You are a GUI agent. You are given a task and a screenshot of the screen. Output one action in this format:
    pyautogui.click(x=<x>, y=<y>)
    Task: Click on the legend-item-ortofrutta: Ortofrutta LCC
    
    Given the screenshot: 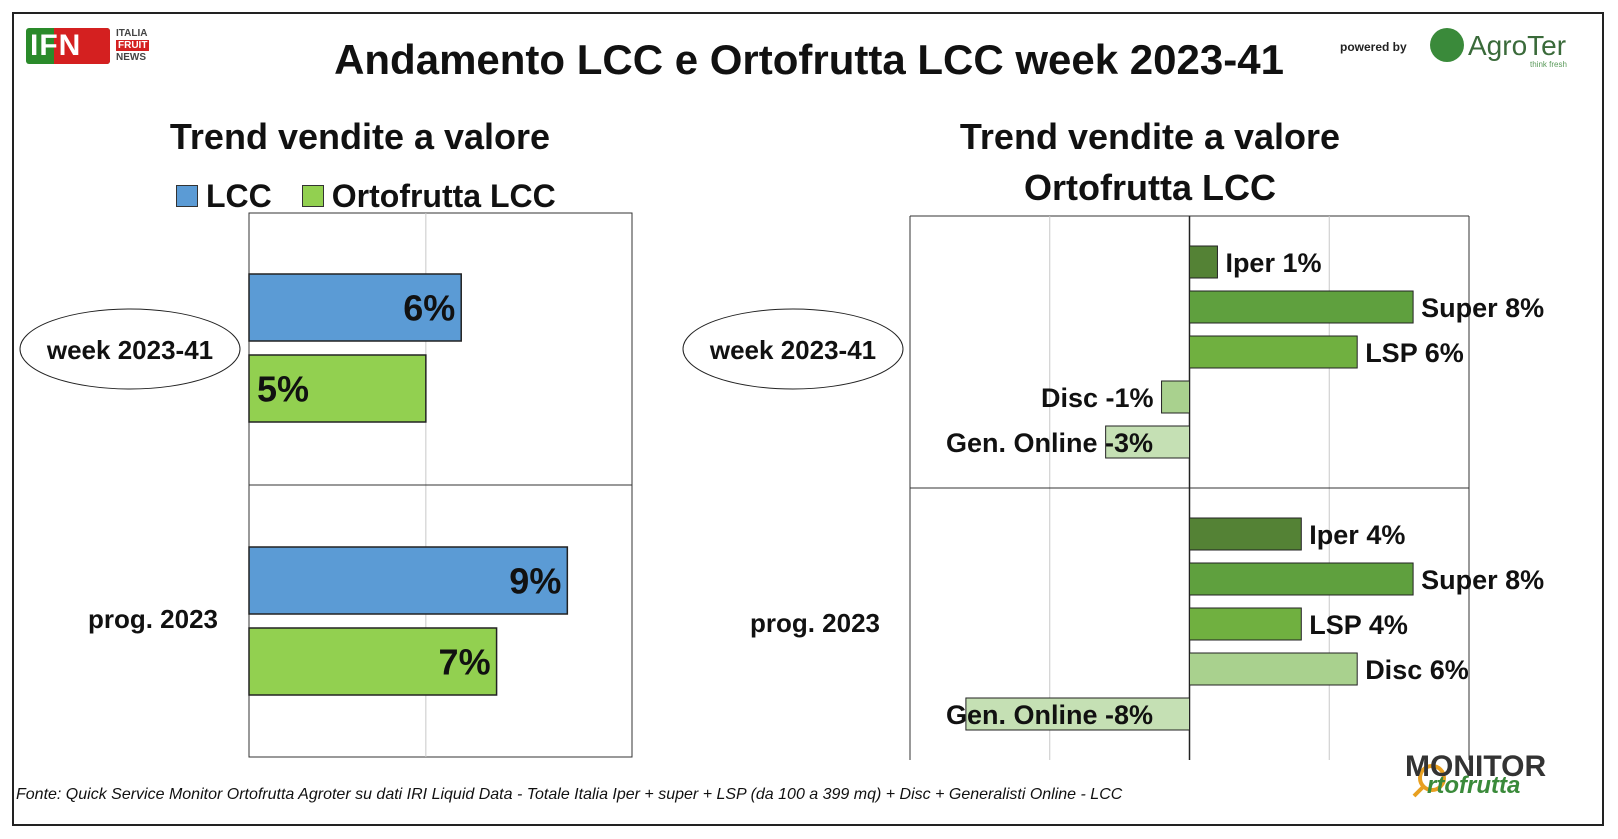 What is the action you would take?
    pyautogui.click(x=428, y=196)
    